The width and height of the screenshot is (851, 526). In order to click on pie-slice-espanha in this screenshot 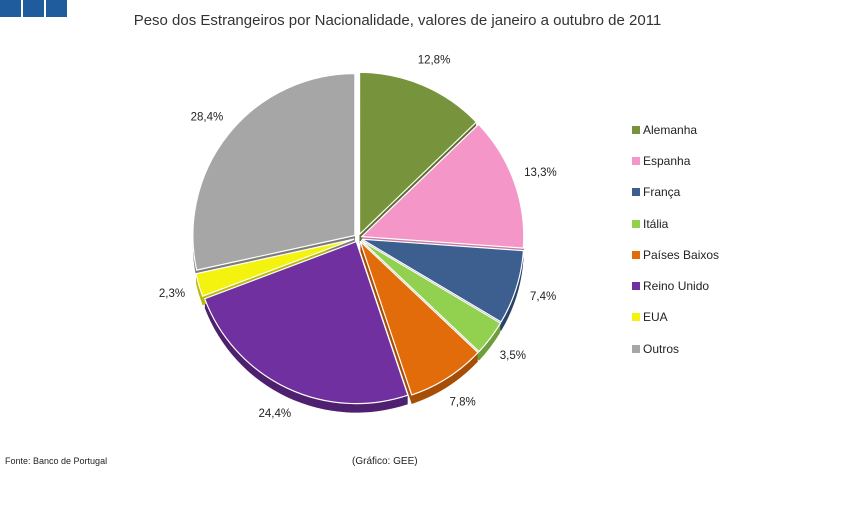, I will do `click(442, 186)`.